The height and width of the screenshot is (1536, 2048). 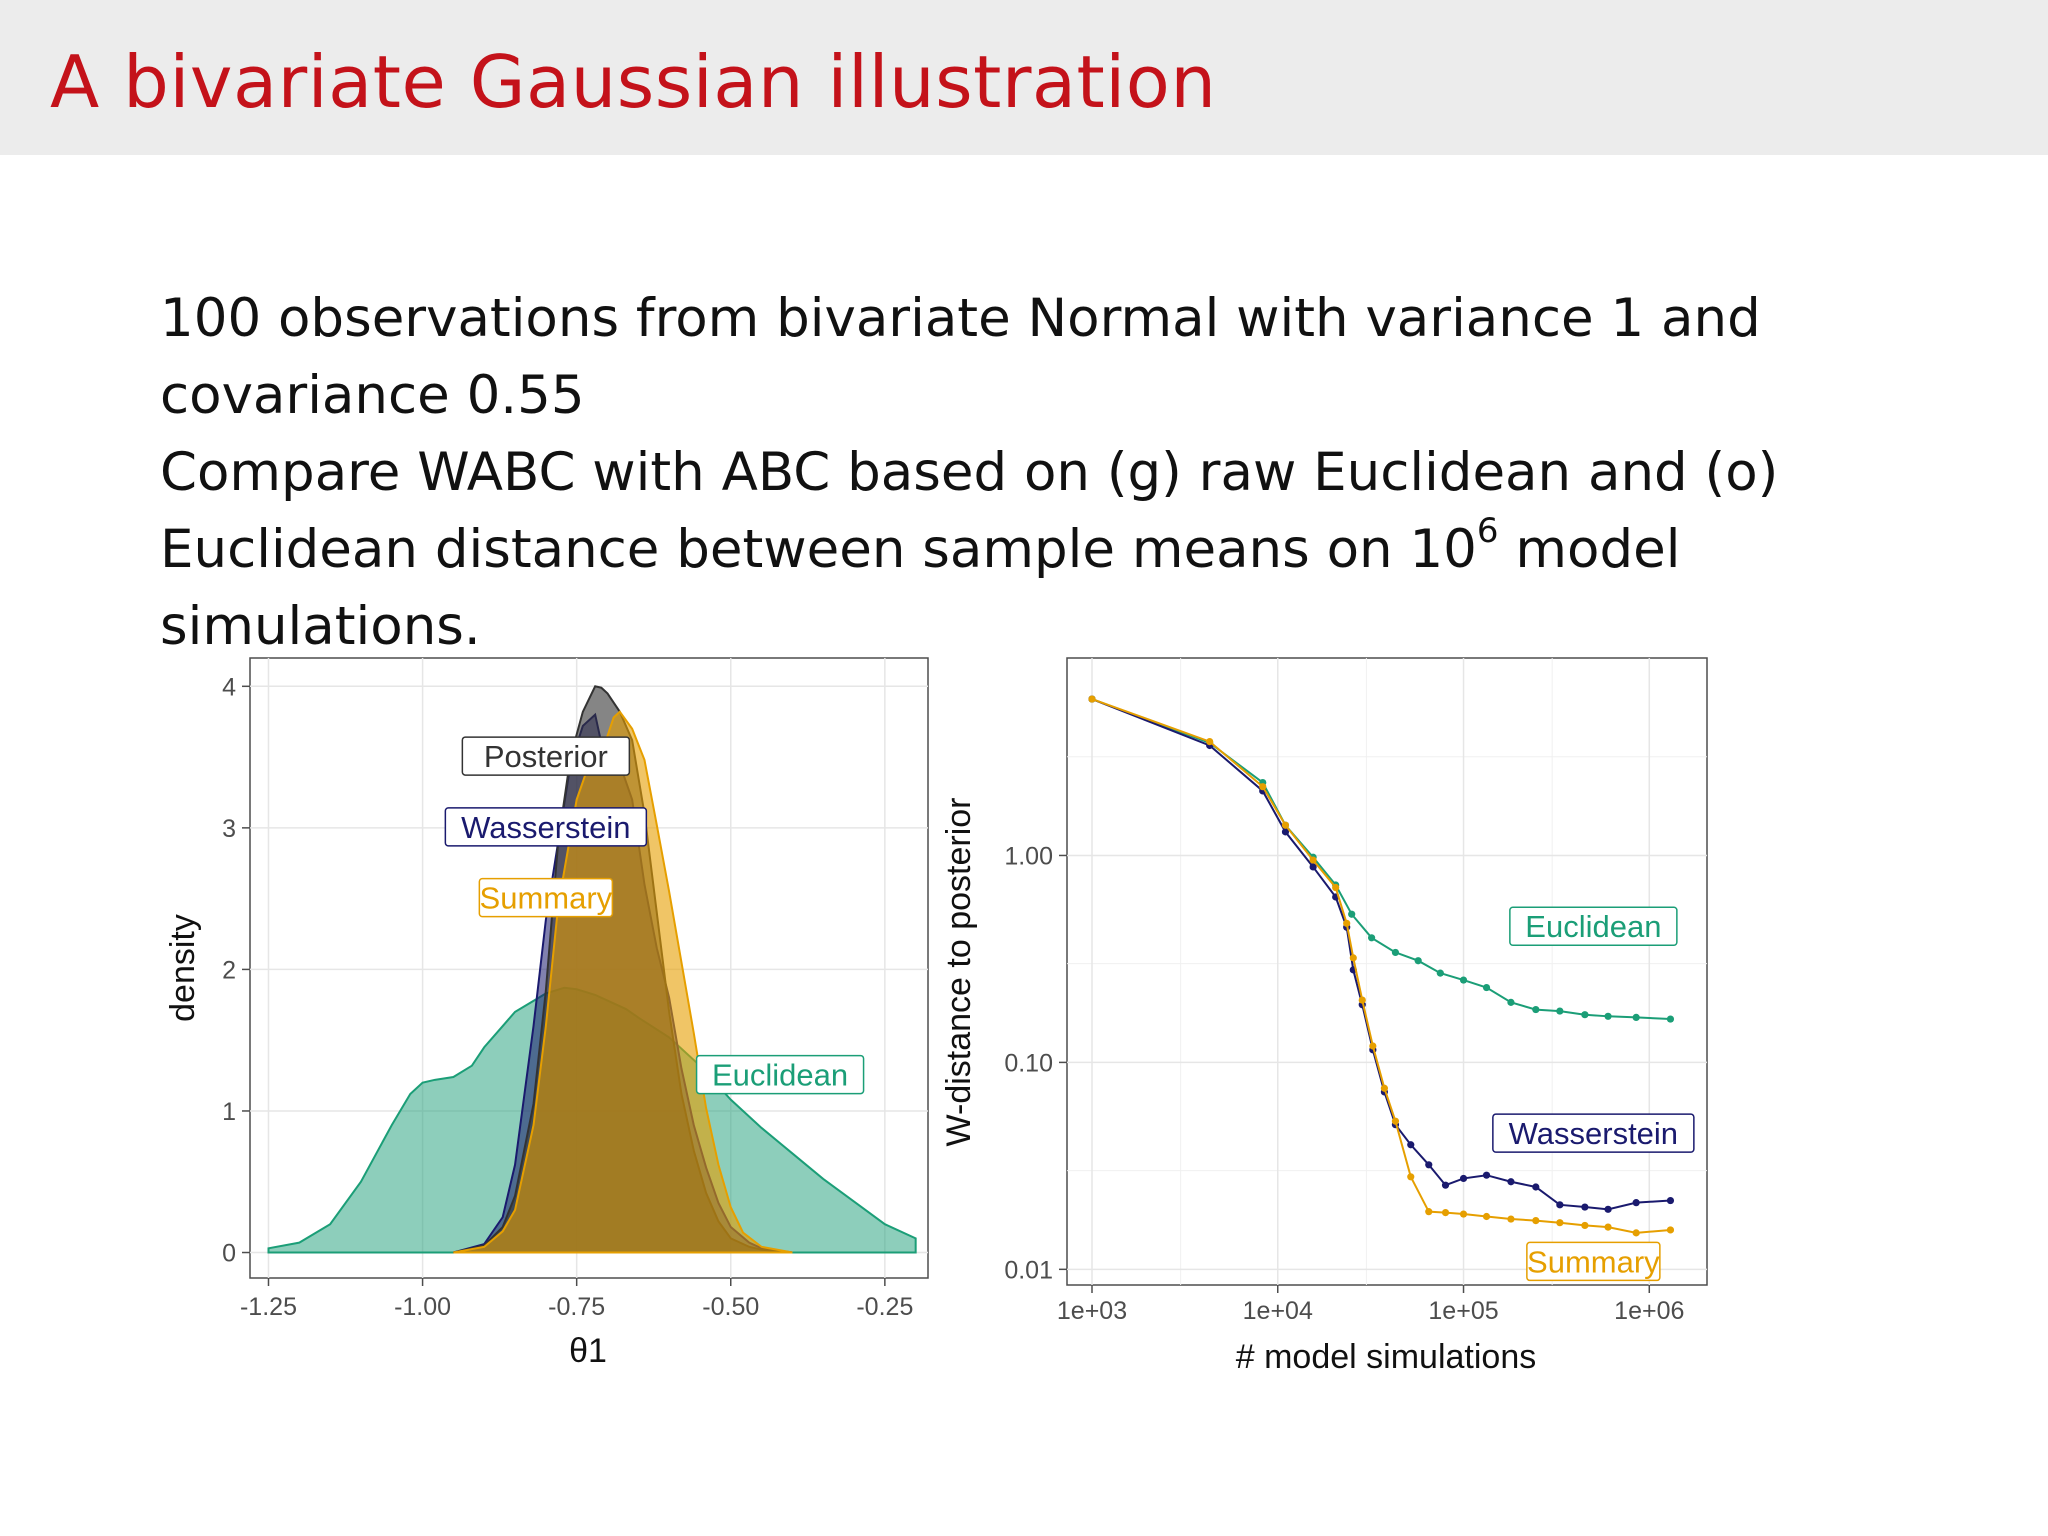 What do you see at coordinates (1487, 531) in the screenshot?
I see `exponent: 6` at bounding box center [1487, 531].